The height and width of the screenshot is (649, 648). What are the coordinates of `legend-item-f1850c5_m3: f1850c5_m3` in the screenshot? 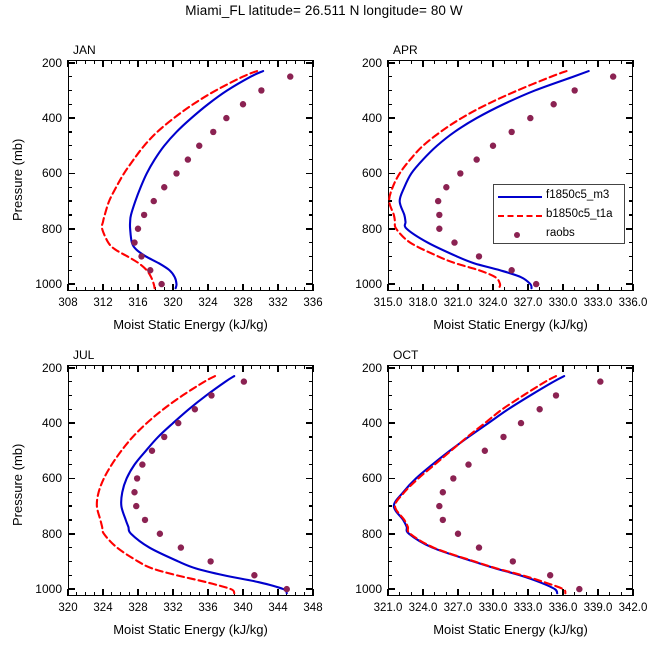 It's located at (559, 196).